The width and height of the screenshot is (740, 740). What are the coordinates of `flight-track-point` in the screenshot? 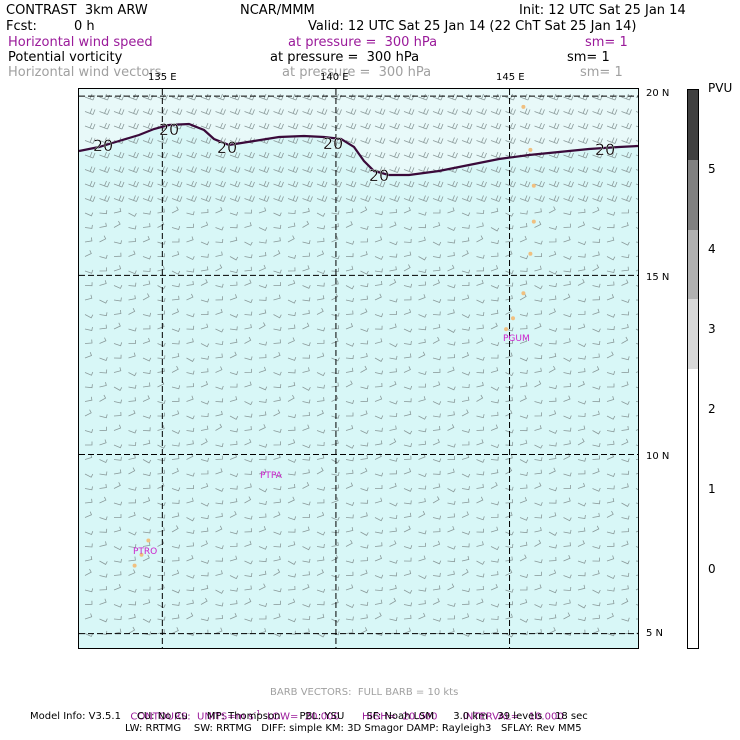 It's located at (513, 318).